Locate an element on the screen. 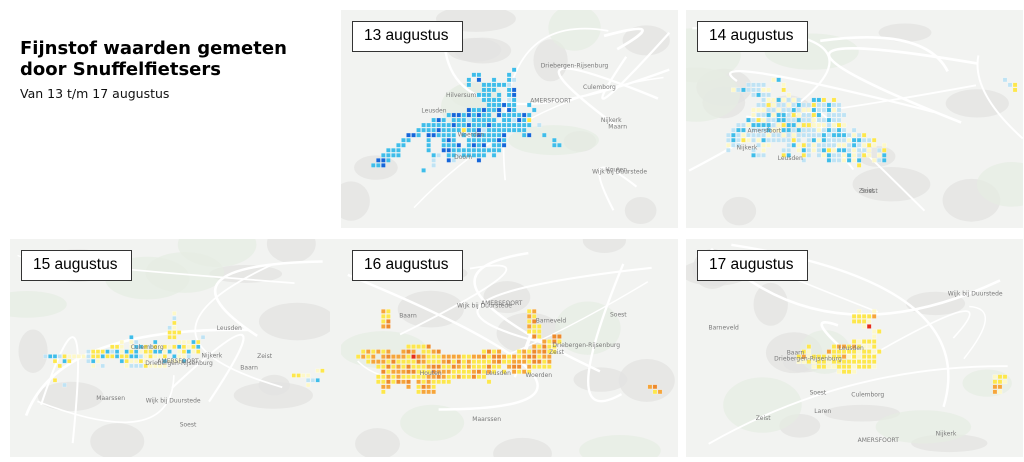 The width and height of the screenshot is (1024, 462). road is located at coordinates (564, 306).